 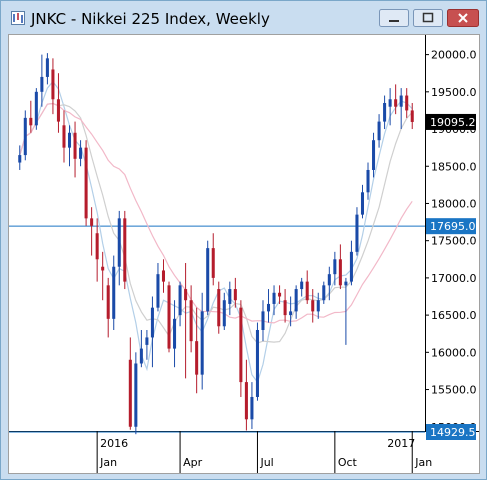 What do you see at coordinates (243, 18) in the screenshot?
I see `title-bar: JNKC - Nikkei 225 Index, Weekly` at bounding box center [243, 18].